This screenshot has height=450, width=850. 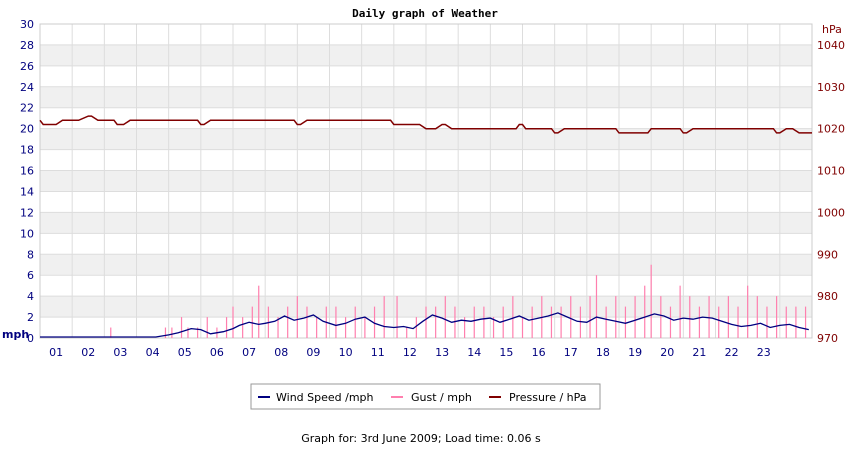 I want to click on x-tick-label: 07, so click(x=249, y=352).